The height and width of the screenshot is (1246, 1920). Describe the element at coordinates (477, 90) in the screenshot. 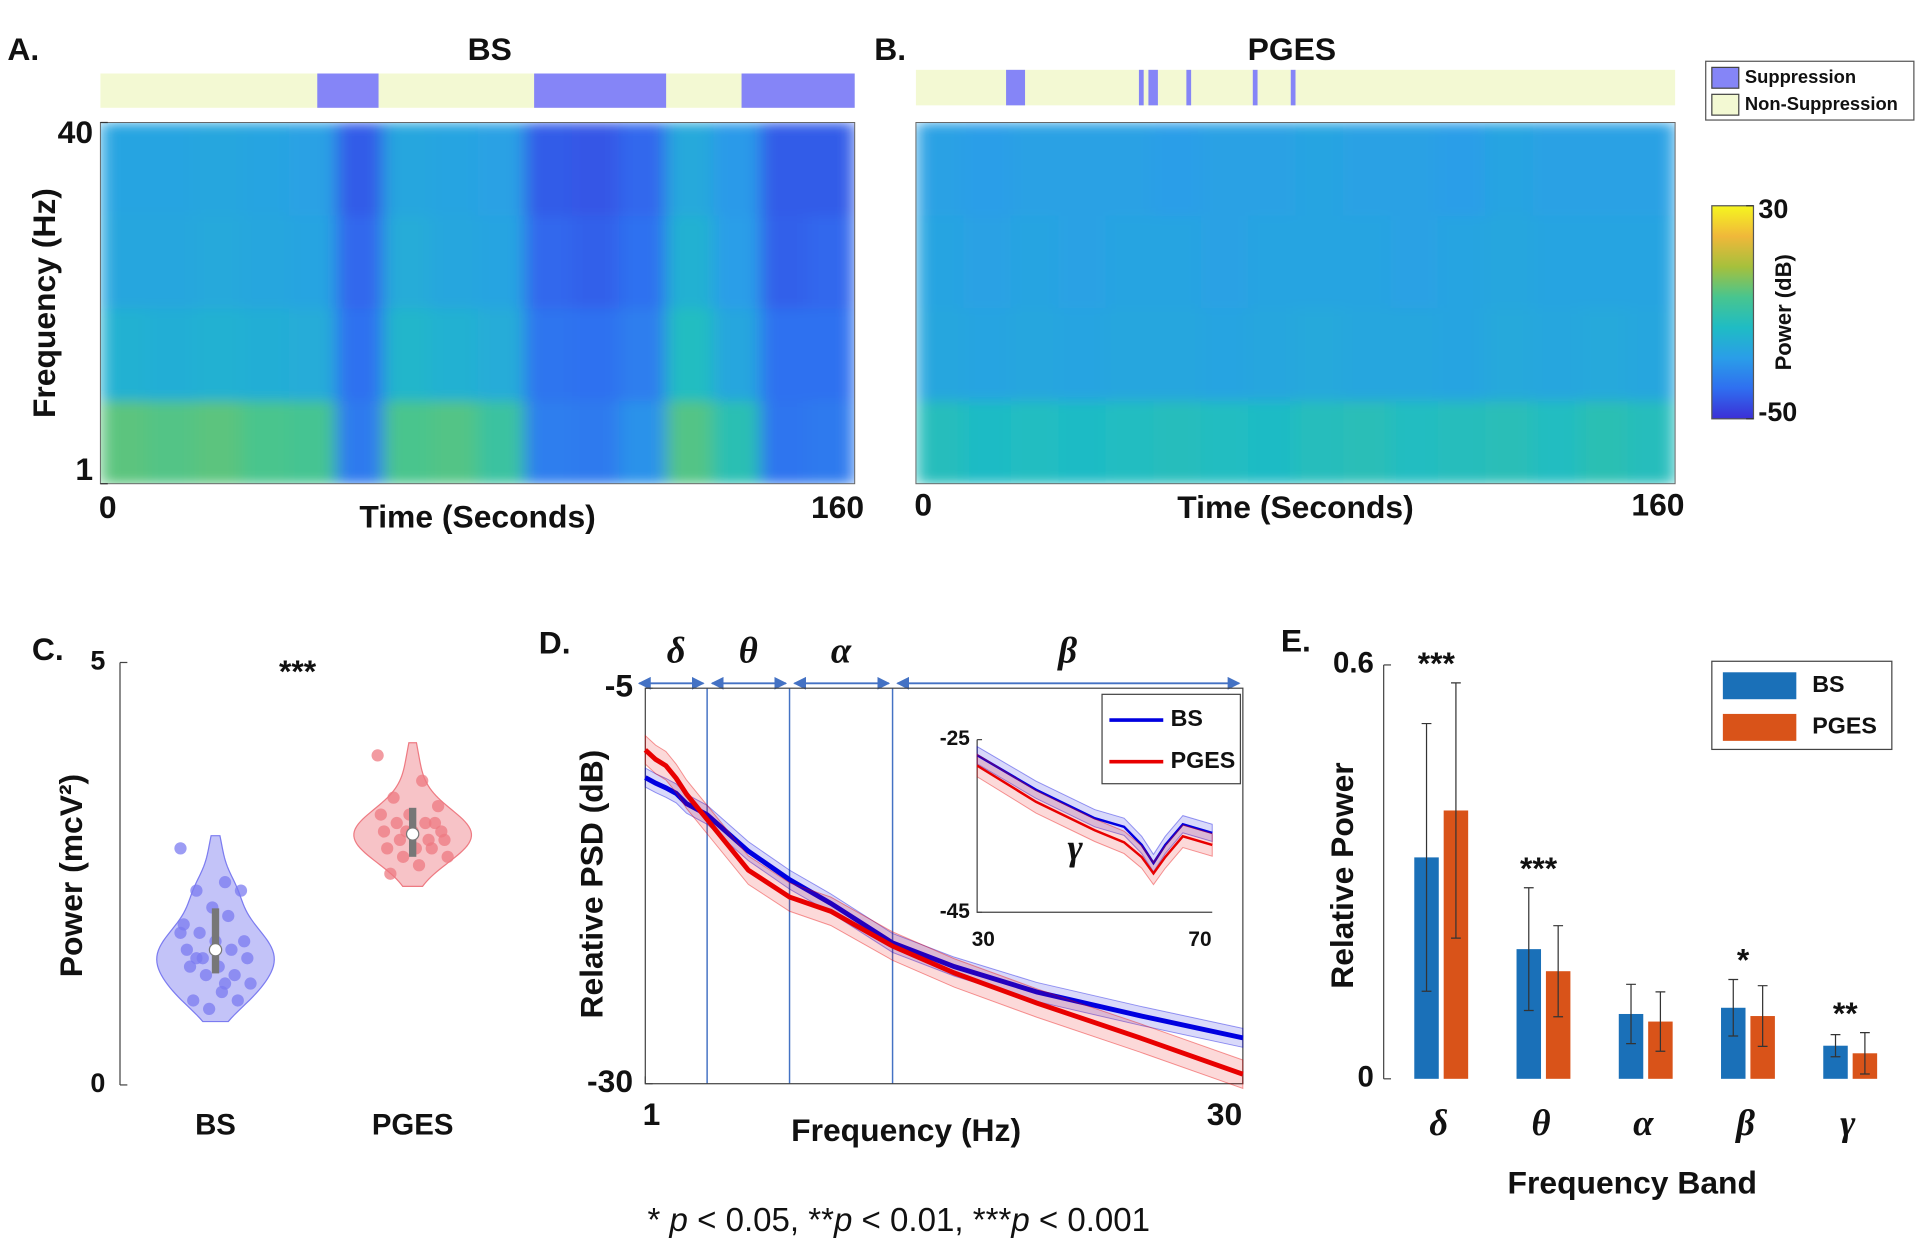

I see `state-bar` at that location.